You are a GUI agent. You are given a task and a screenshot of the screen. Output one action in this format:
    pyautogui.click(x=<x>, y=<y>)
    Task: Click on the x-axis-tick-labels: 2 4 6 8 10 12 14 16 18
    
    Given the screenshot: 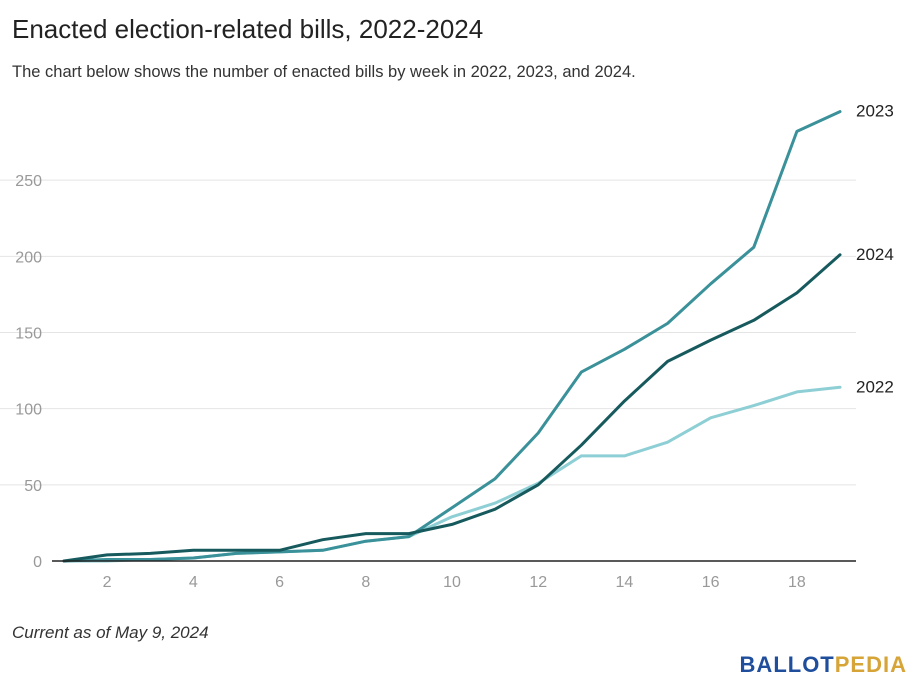 What is the action you would take?
    pyautogui.click(x=454, y=582)
    